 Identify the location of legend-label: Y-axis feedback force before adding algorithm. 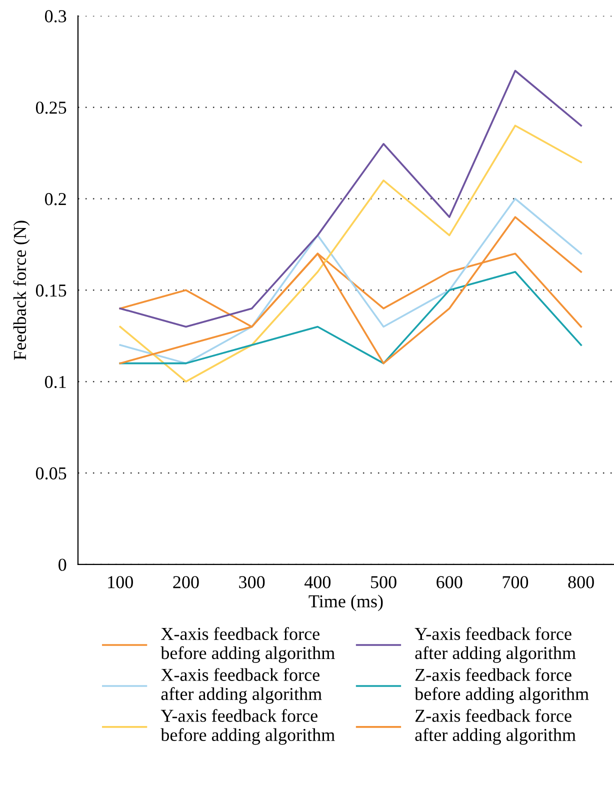
(247, 727).